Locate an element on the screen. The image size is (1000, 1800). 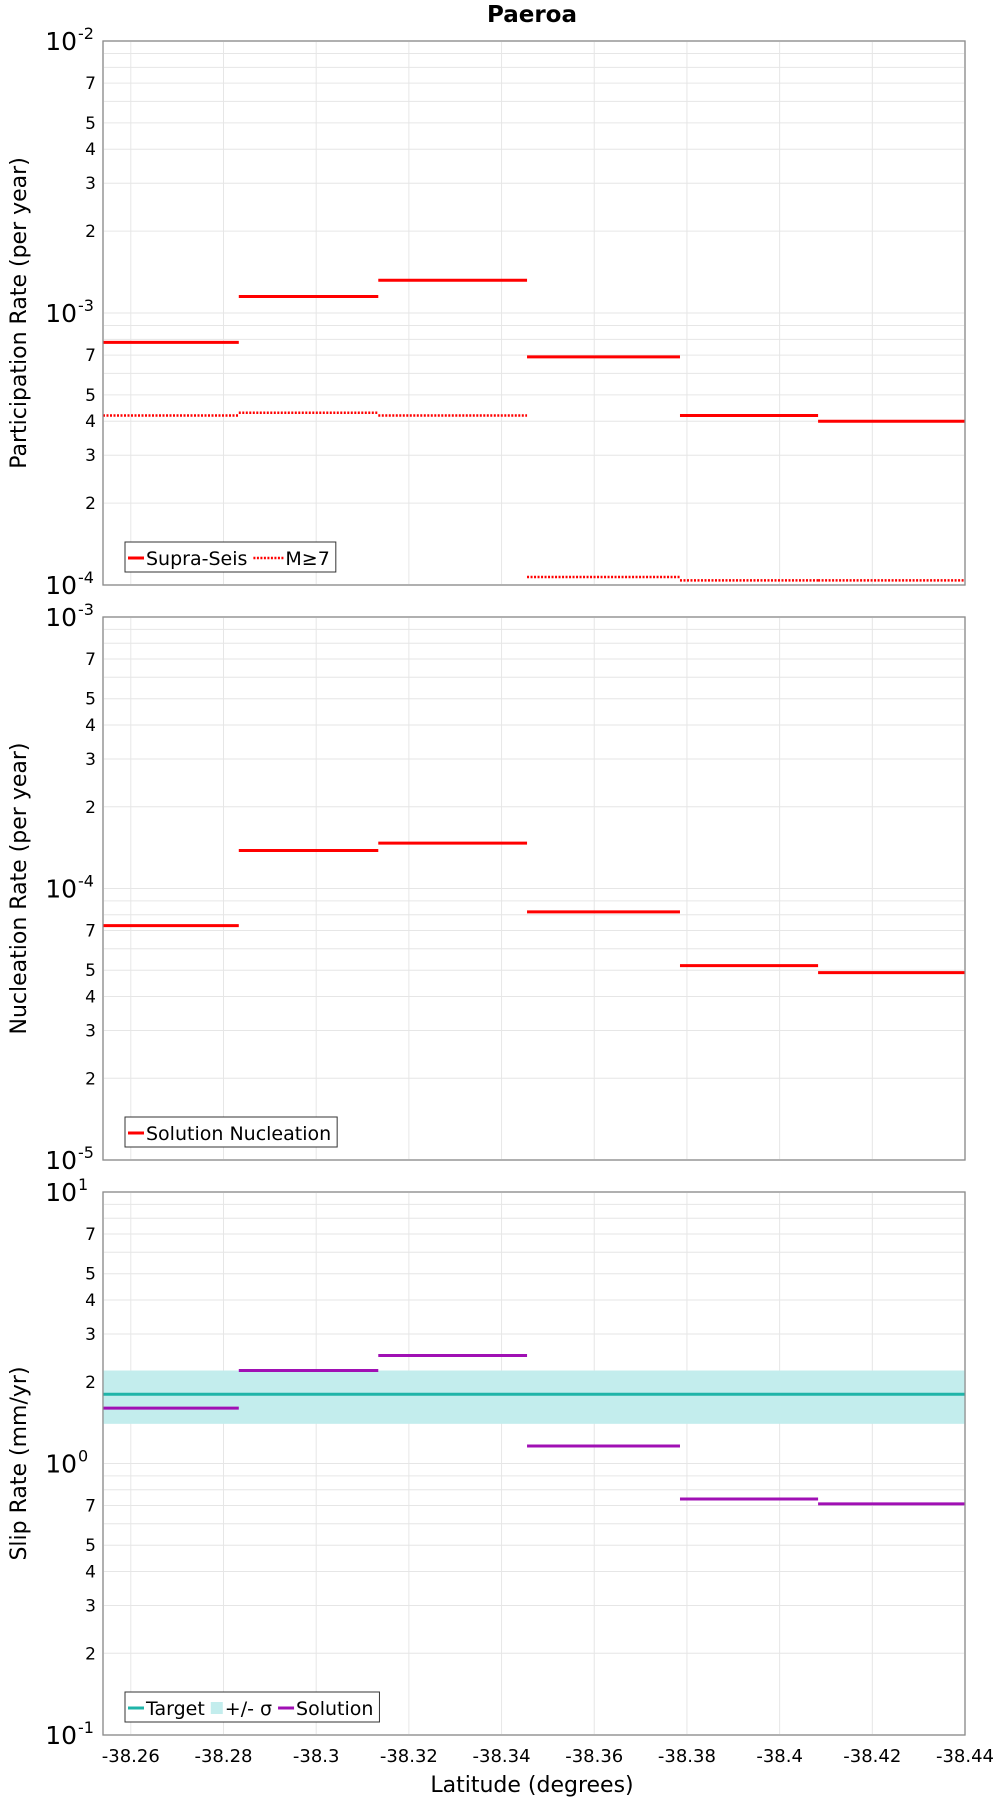
x-tick-label: -38.32 is located at coordinates (409, 1756).